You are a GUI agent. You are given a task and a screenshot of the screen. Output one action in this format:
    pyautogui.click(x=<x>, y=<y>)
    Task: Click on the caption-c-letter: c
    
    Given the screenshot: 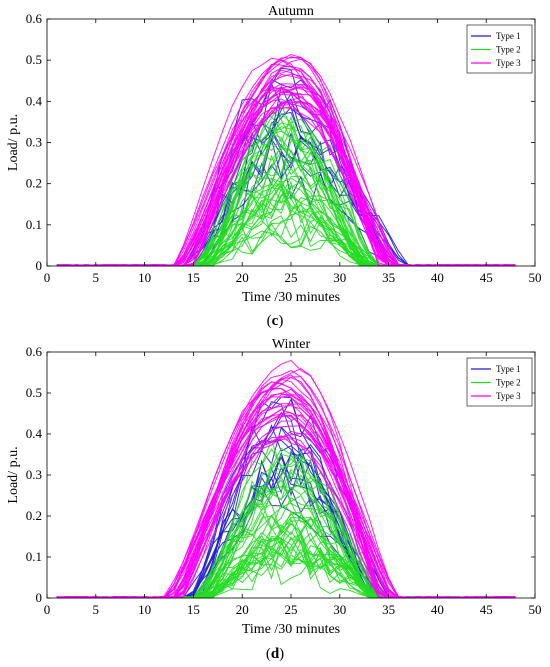 What is the action you would take?
    pyautogui.click(x=275, y=321)
    